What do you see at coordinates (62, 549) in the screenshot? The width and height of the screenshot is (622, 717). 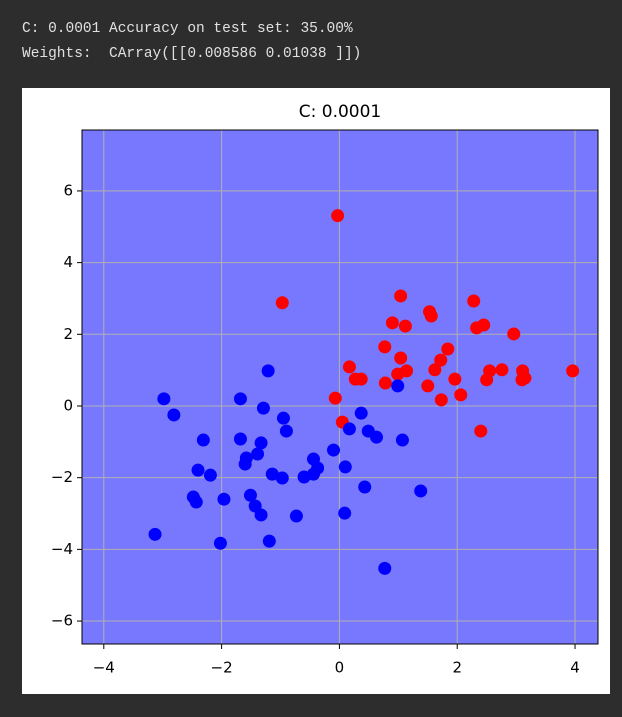 I see `y-tick-label: −4` at bounding box center [62, 549].